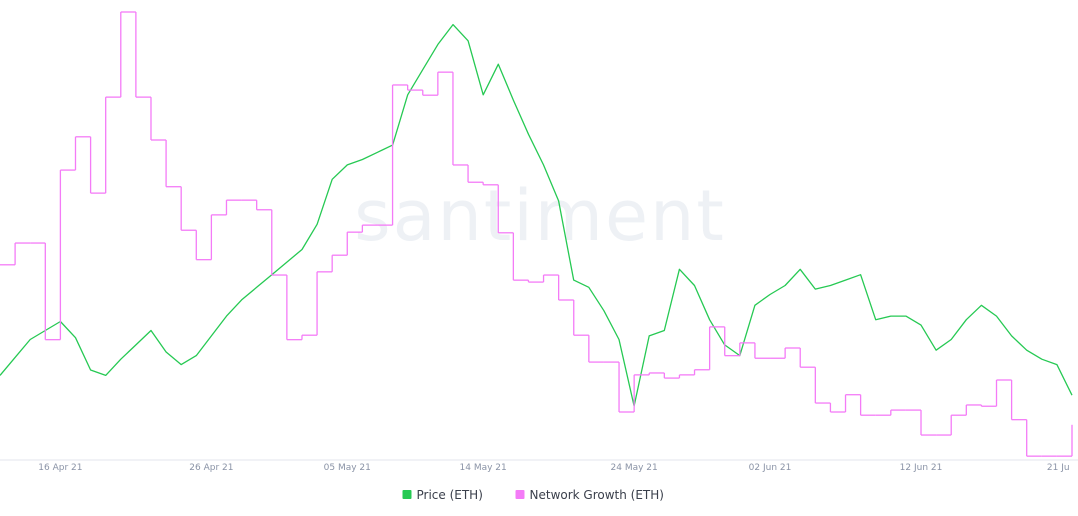 This screenshot has height=516, width=1078. What do you see at coordinates (540, 216) in the screenshot?
I see `watermark: santiment` at bounding box center [540, 216].